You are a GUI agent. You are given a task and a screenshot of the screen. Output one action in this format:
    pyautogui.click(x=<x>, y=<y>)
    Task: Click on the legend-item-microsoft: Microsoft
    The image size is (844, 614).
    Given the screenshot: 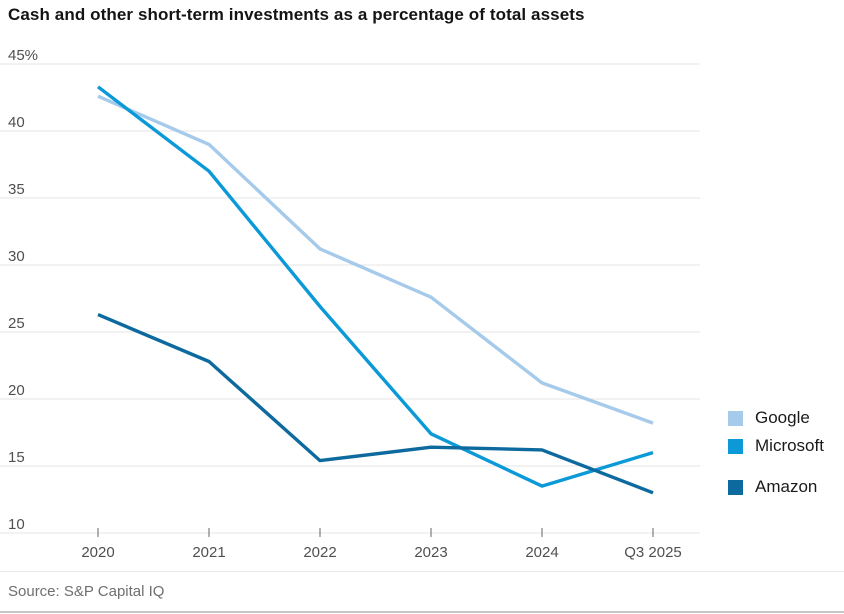 What is the action you would take?
    pyautogui.click(x=776, y=446)
    